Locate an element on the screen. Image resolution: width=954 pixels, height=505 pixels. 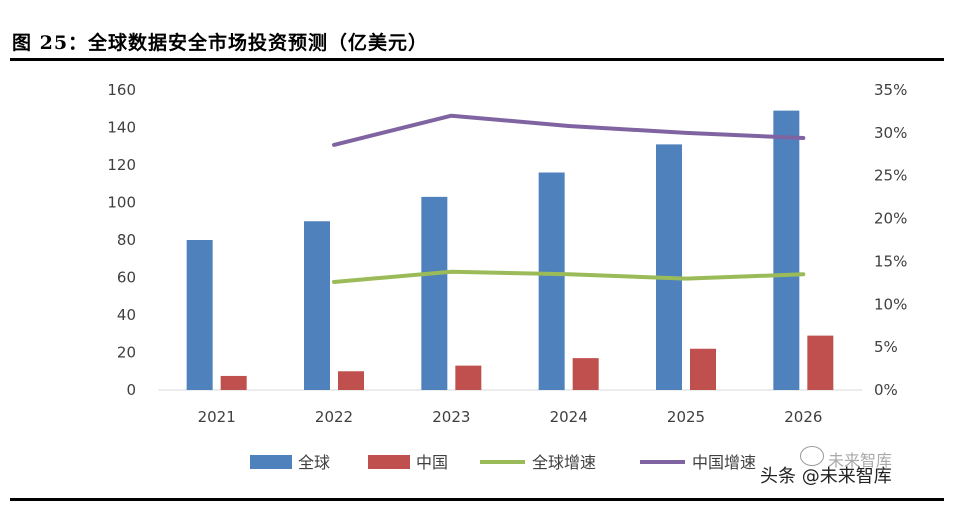
left-tick-label: 120 is located at coordinates (121, 165).